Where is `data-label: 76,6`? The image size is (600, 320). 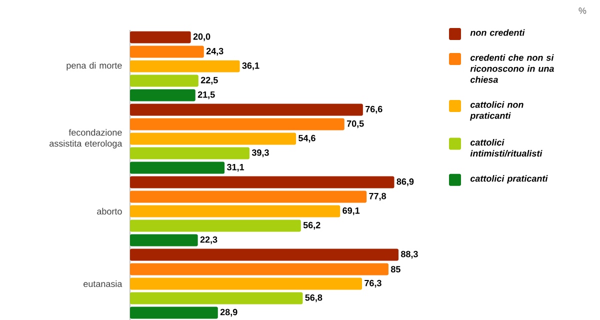
data-label: 76,6 is located at coordinates (374, 110).